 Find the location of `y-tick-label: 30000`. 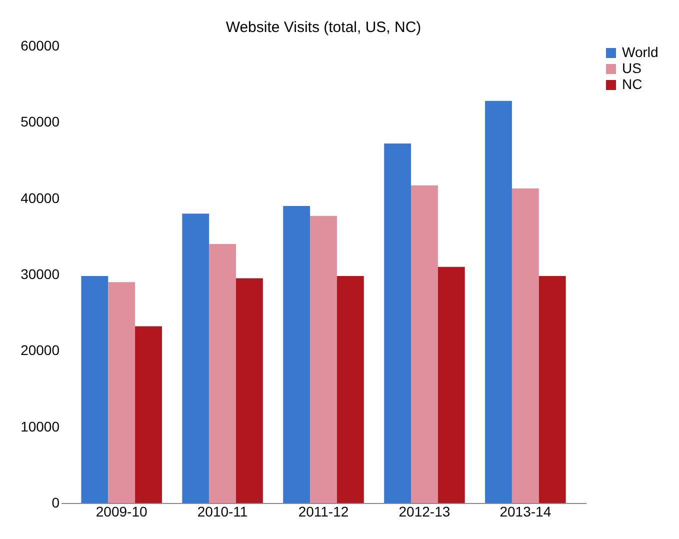

y-tick-label: 30000 is located at coordinates (40, 274).